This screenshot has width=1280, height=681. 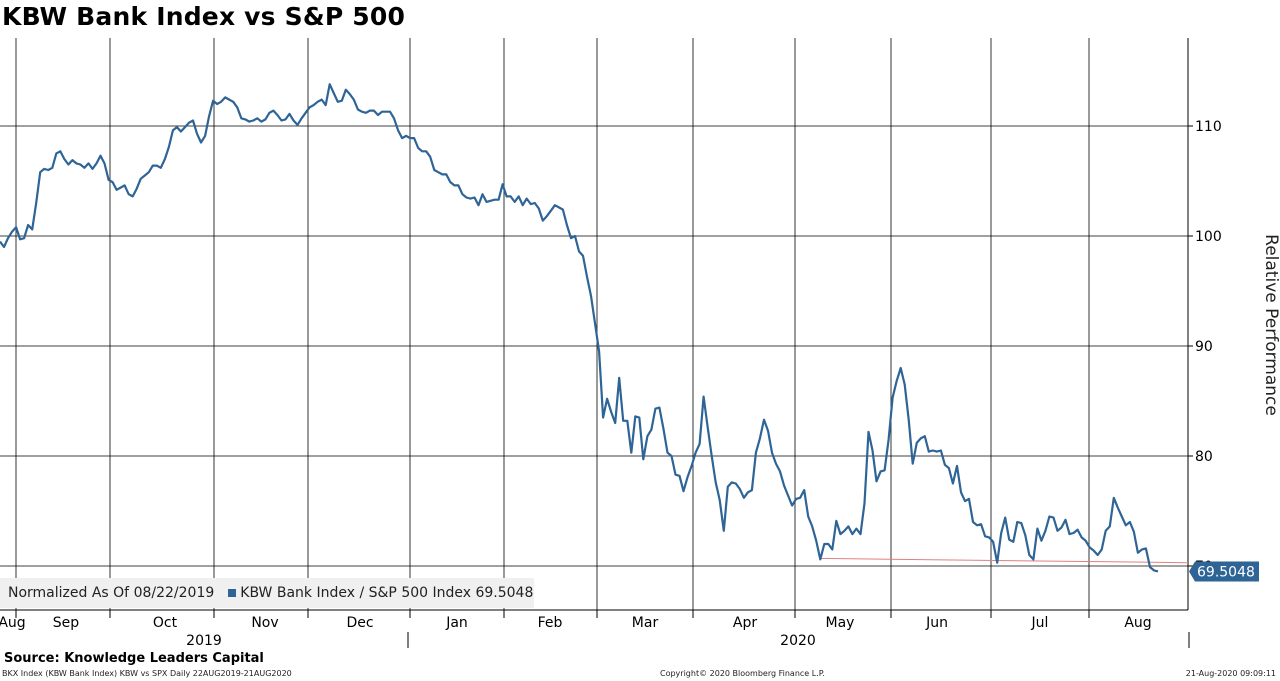 What do you see at coordinates (1204, 347) in the screenshot?
I see `y-tick-label-90: 90` at bounding box center [1204, 347].